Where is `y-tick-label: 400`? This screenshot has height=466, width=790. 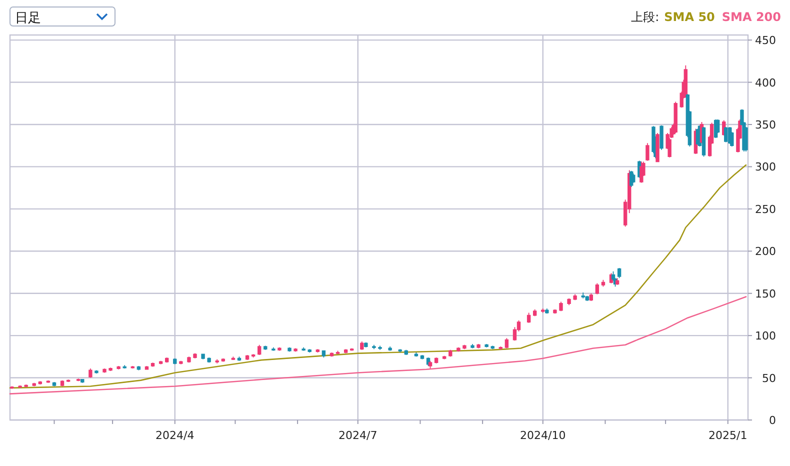
y-tick-label: 400 is located at coordinates (765, 83).